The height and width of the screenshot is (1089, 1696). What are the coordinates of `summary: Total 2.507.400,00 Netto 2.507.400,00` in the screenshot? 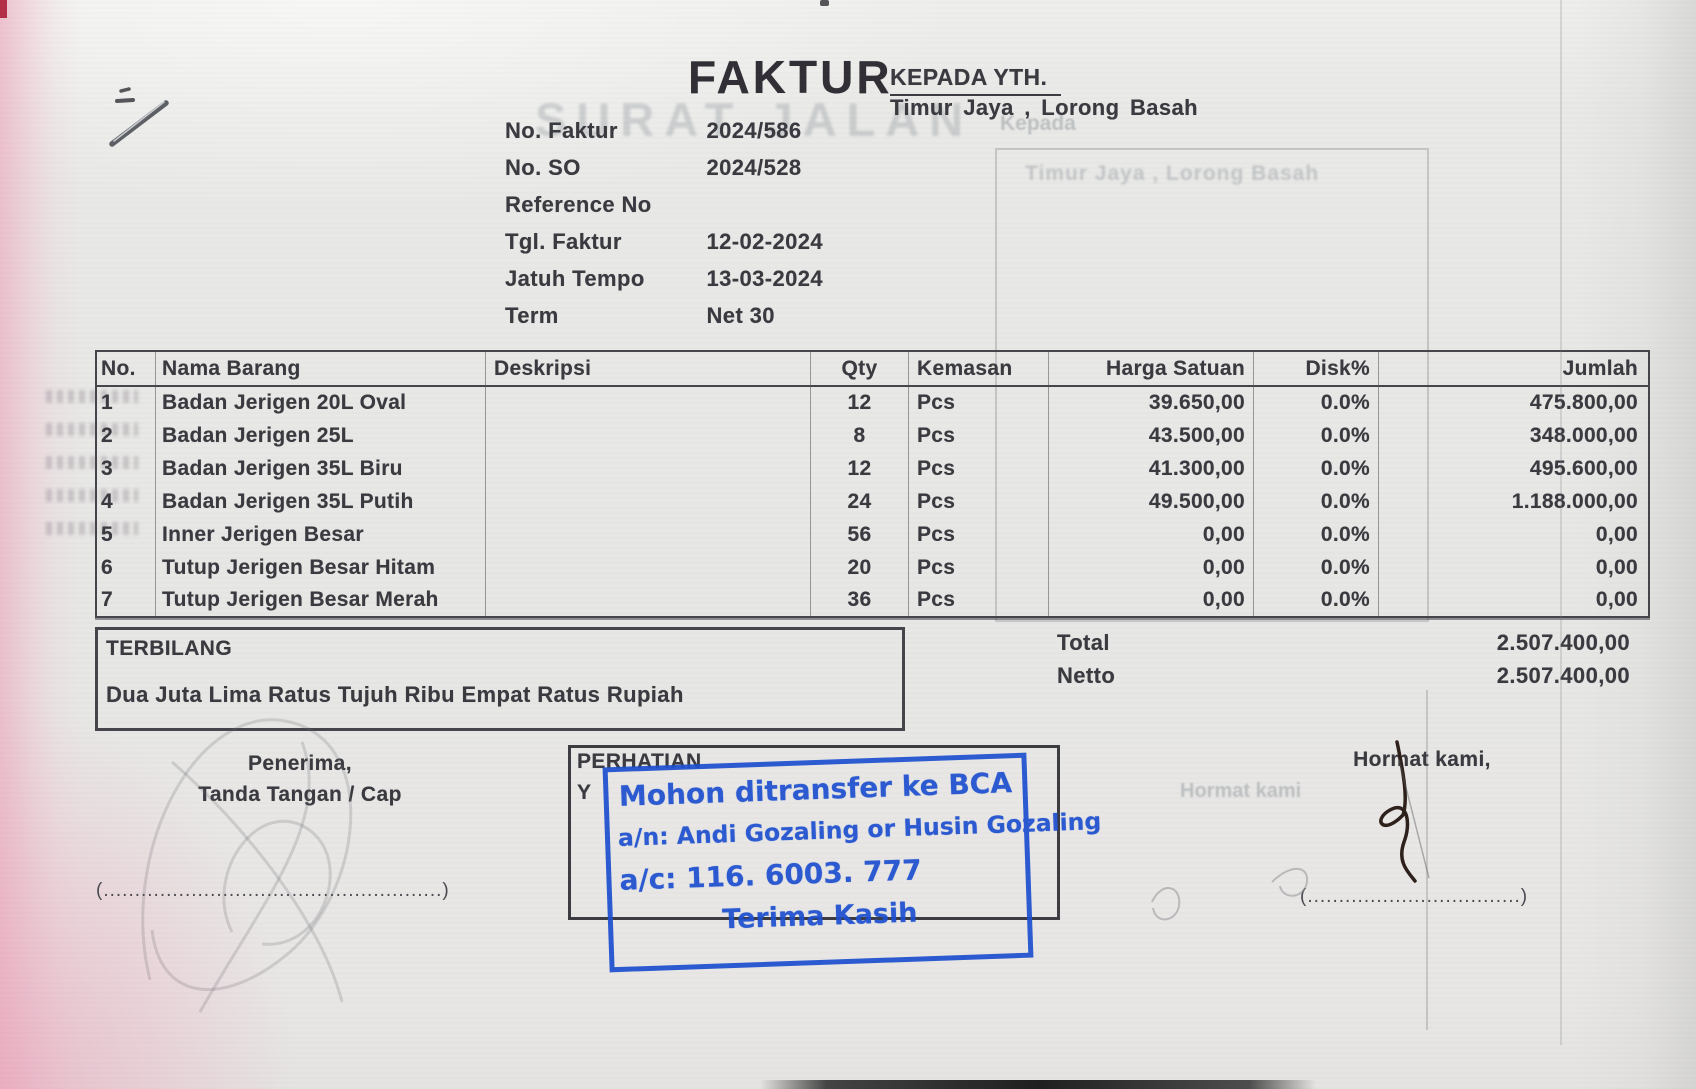 It's located at (1340, 663).